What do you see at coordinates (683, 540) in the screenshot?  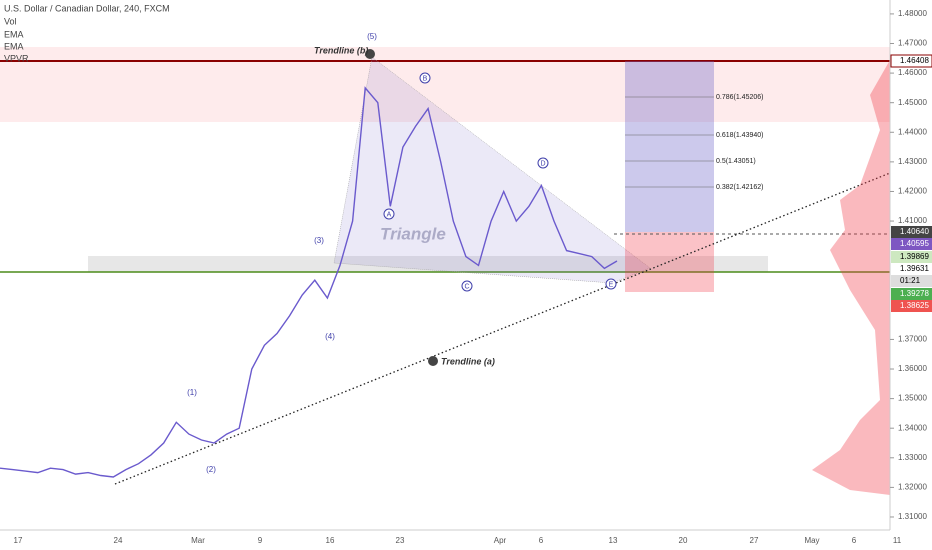 I see `x-tick-label: 20` at bounding box center [683, 540].